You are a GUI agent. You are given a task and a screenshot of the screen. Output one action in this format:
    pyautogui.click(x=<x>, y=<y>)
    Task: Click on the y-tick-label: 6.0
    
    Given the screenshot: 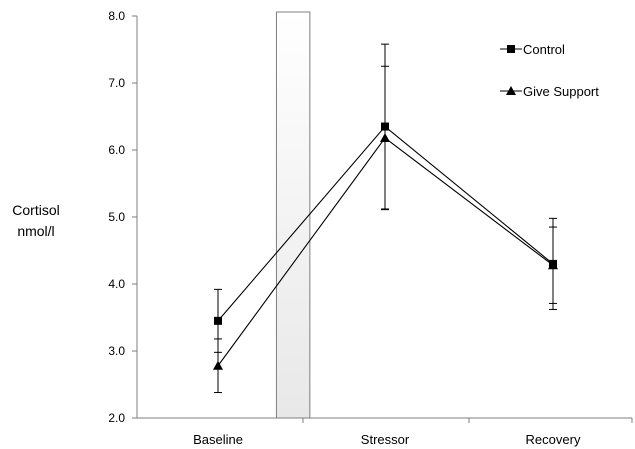 What is the action you would take?
    pyautogui.click(x=116, y=150)
    